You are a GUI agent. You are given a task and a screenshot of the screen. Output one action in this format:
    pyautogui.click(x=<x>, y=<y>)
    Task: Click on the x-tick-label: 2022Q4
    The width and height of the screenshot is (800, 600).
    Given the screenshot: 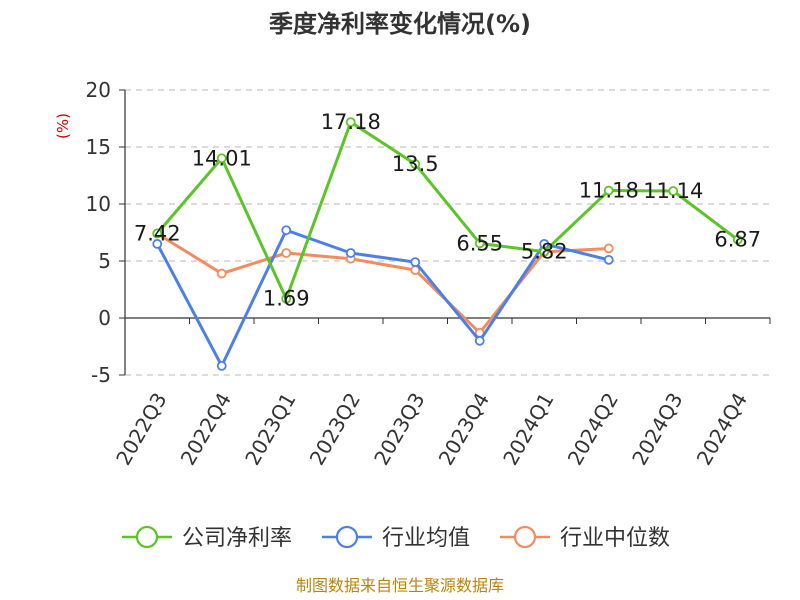 What is the action you would take?
    pyautogui.click(x=206, y=429)
    